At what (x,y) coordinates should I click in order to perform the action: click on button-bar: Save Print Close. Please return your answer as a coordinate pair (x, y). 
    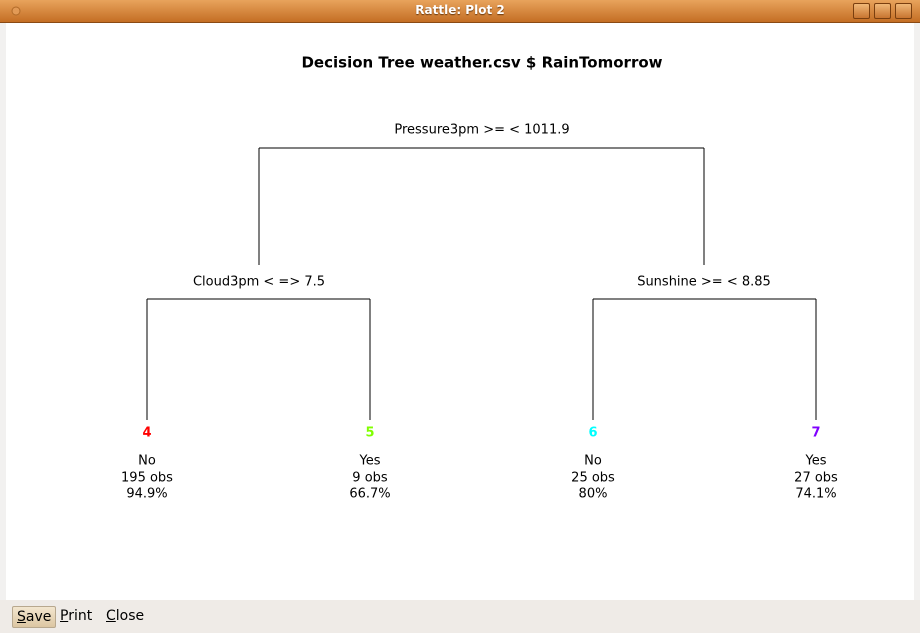
    Looking at the image, I should click on (460, 616).